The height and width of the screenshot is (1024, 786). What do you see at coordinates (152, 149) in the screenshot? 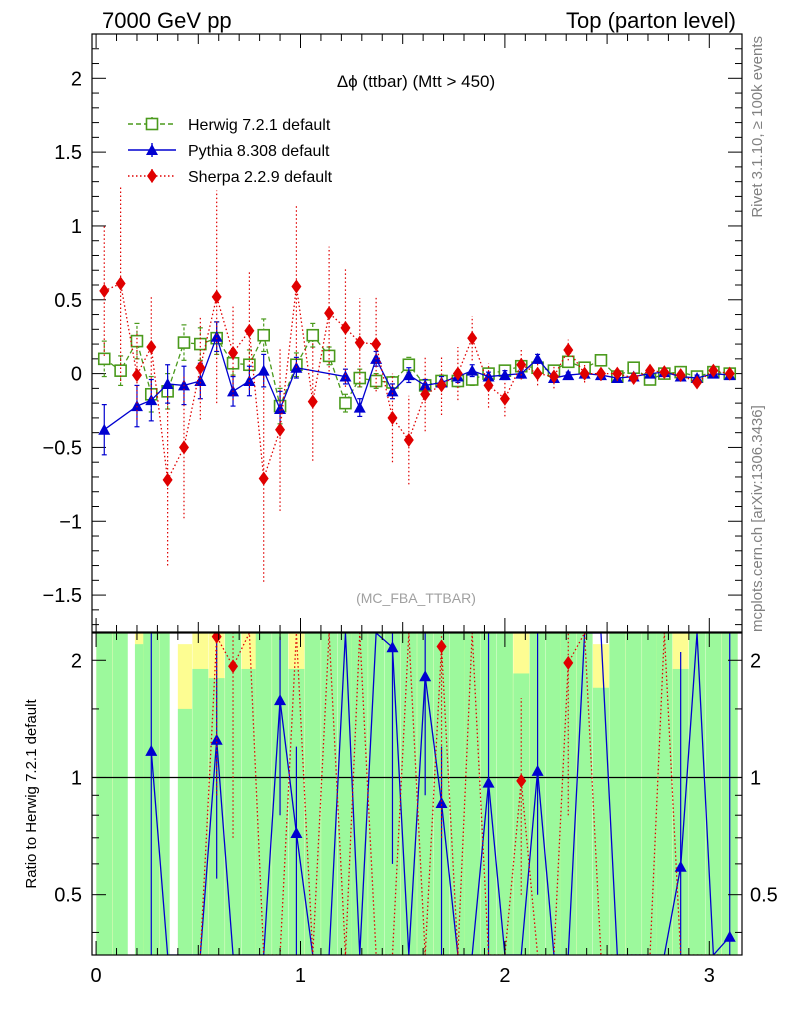
I see `legend-marker-triangle` at bounding box center [152, 149].